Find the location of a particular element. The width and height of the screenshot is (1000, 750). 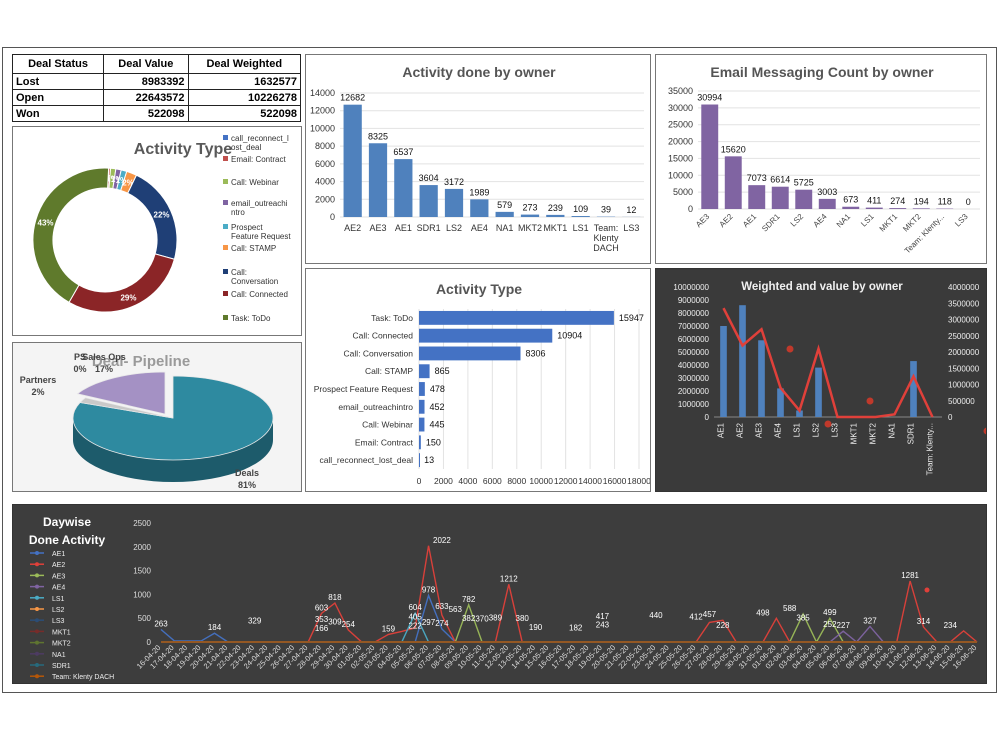

bar-data-label: 15620 is located at coordinates (733, 149).